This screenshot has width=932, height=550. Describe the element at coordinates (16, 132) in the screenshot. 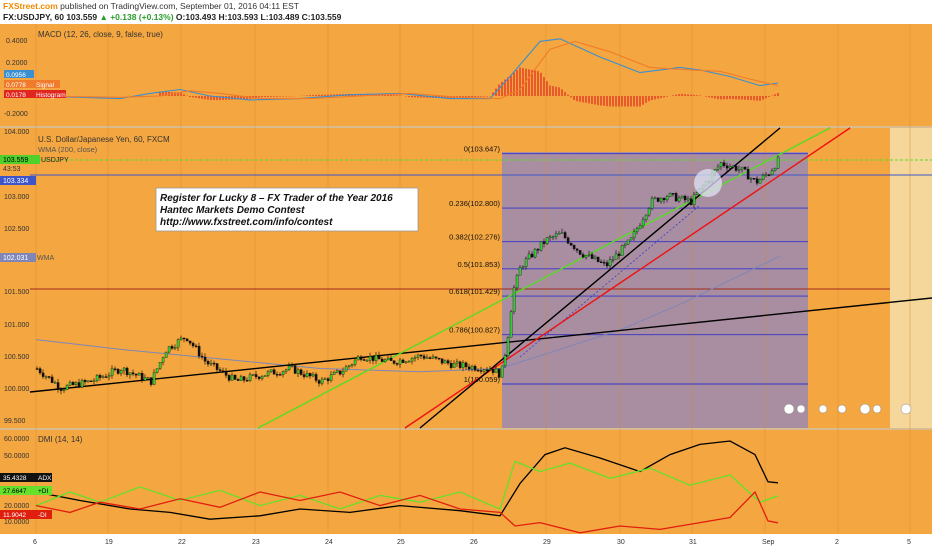

I see `price-tick: 104.000` at that location.